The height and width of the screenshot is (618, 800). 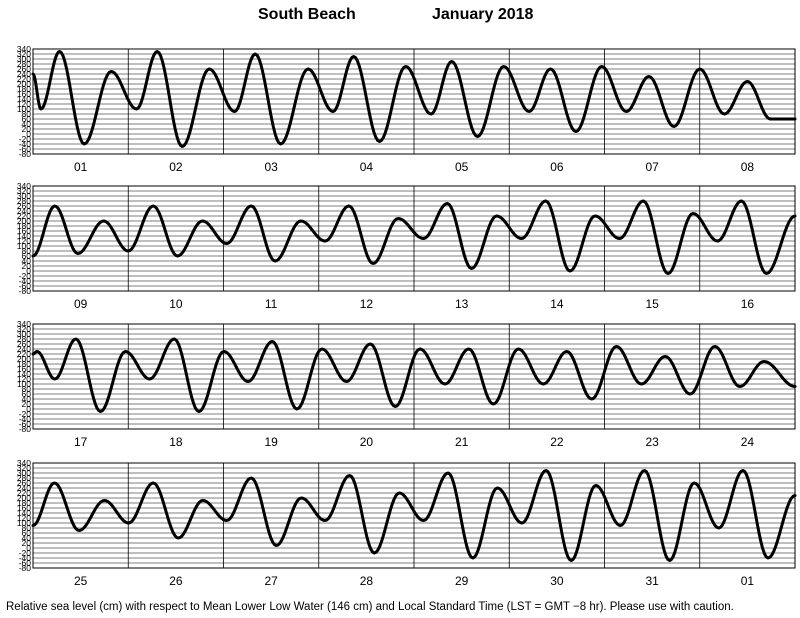 I want to click on y-tick-label: 100, so click(x=24, y=384).